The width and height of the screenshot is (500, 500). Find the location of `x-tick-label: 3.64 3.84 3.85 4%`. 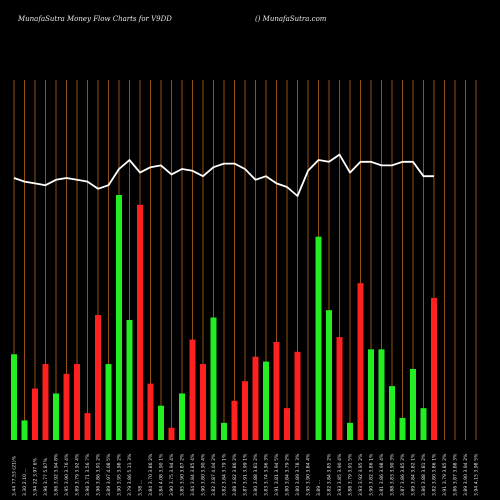

x-tick-label: 3.64 3.84 3.85 4% is located at coordinates (193, 474).